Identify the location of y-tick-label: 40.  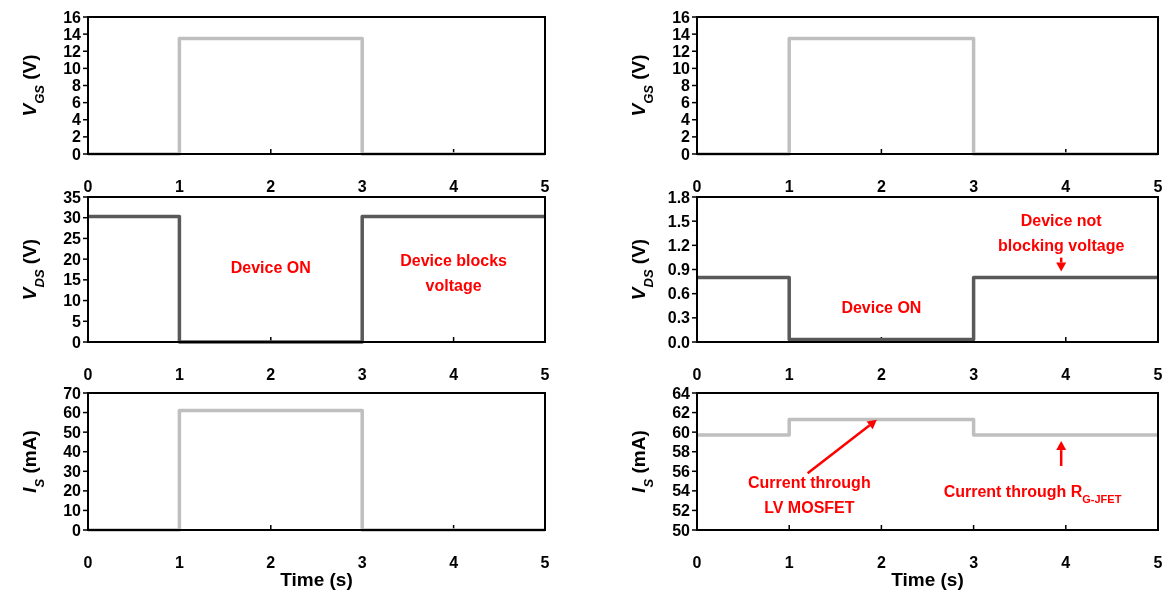
(72, 452).